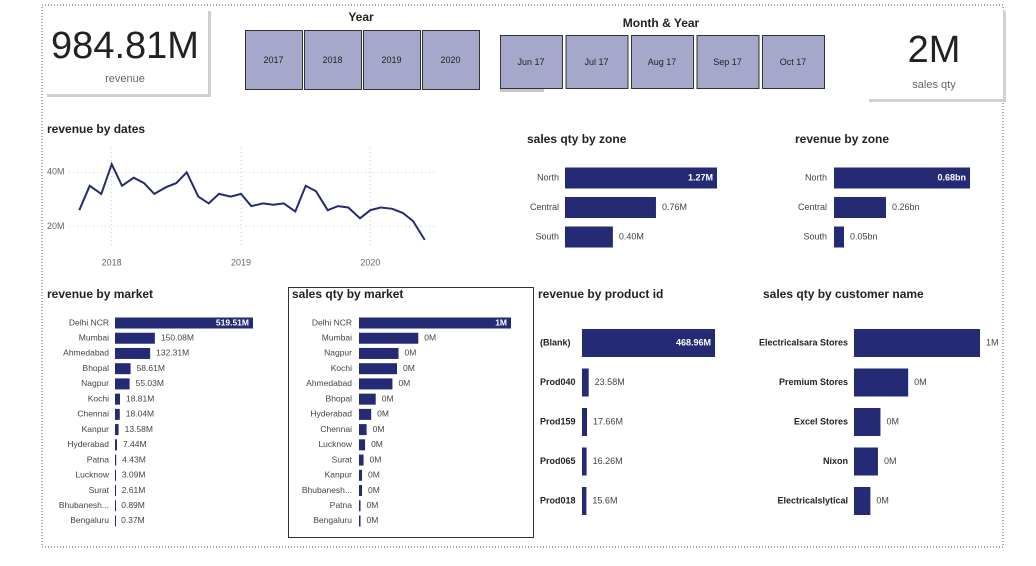  What do you see at coordinates (693, 342) in the screenshot?
I see `data-label: 468.96M` at bounding box center [693, 342].